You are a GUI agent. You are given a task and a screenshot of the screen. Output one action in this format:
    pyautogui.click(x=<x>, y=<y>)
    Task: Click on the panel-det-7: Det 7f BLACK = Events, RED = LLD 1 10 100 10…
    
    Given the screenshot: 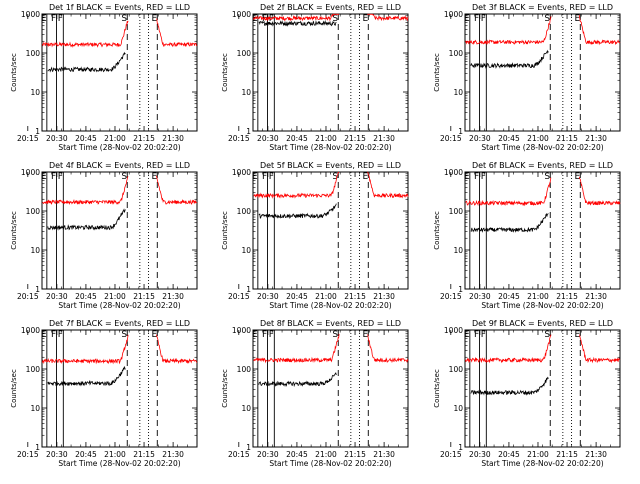 What is the action you would take?
    pyautogui.click(x=104, y=393)
    